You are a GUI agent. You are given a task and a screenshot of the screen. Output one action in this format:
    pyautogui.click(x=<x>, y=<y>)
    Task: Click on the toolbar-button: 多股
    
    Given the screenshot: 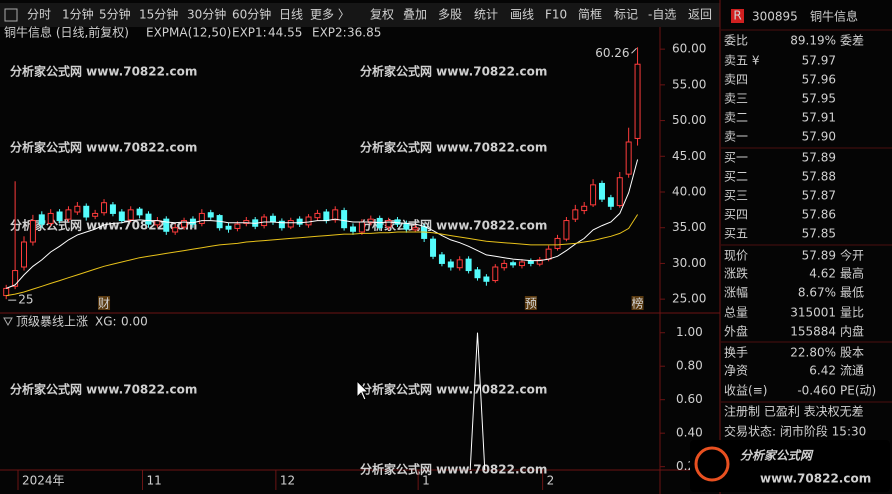 What is the action you would take?
    pyautogui.click(x=450, y=15)
    